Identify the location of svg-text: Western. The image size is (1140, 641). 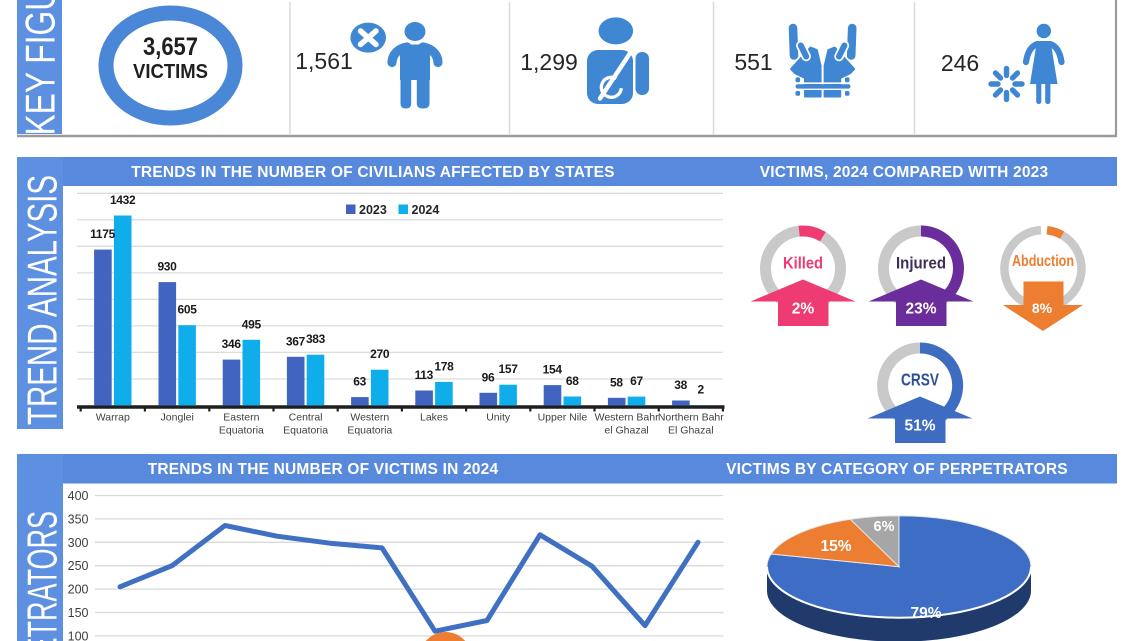
(369, 418).